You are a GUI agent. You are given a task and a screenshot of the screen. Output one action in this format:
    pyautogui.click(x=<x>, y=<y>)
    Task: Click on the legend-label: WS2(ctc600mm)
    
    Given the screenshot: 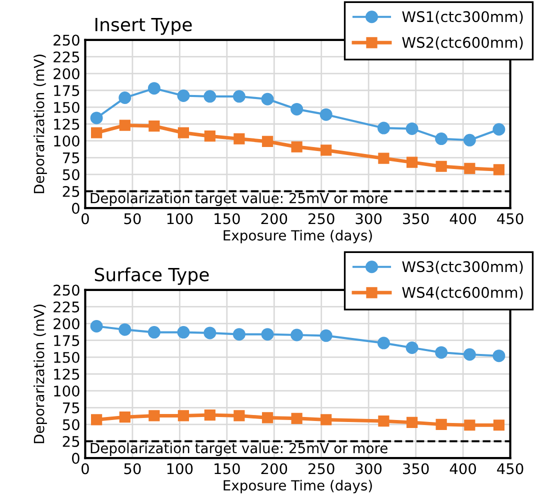 What is the action you would take?
    pyautogui.click(x=462, y=43)
    